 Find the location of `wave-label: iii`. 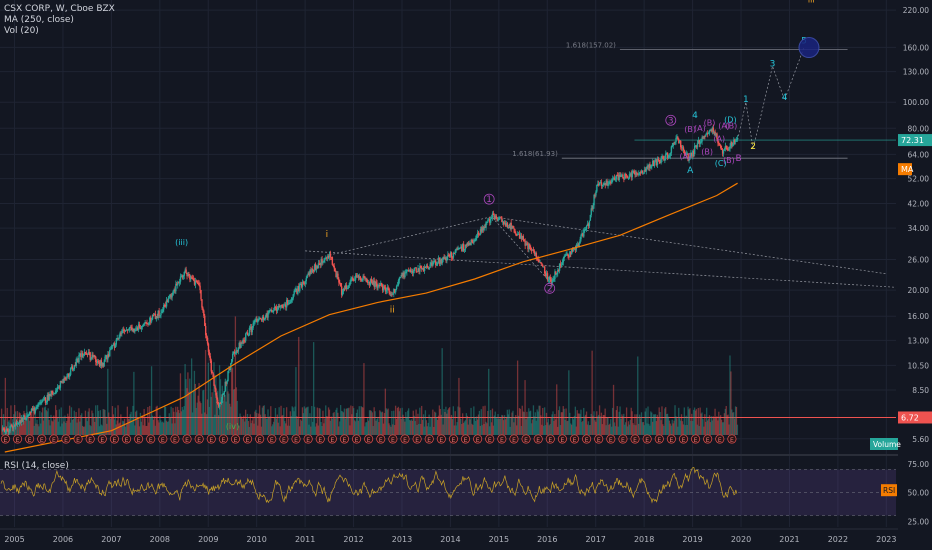

wave-label: iii is located at coordinates (811, 2).